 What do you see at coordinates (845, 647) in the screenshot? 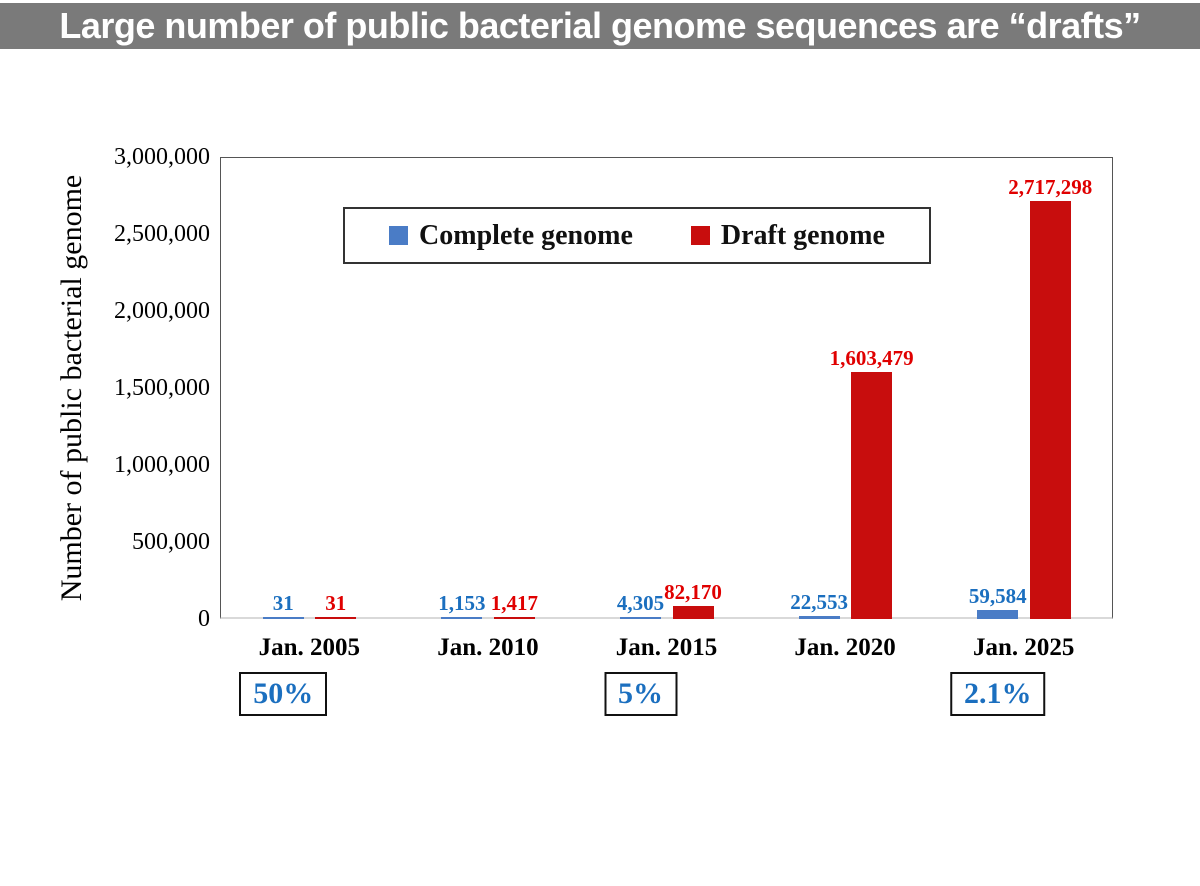
I see `x-category-label: Jan. 2020` at bounding box center [845, 647].